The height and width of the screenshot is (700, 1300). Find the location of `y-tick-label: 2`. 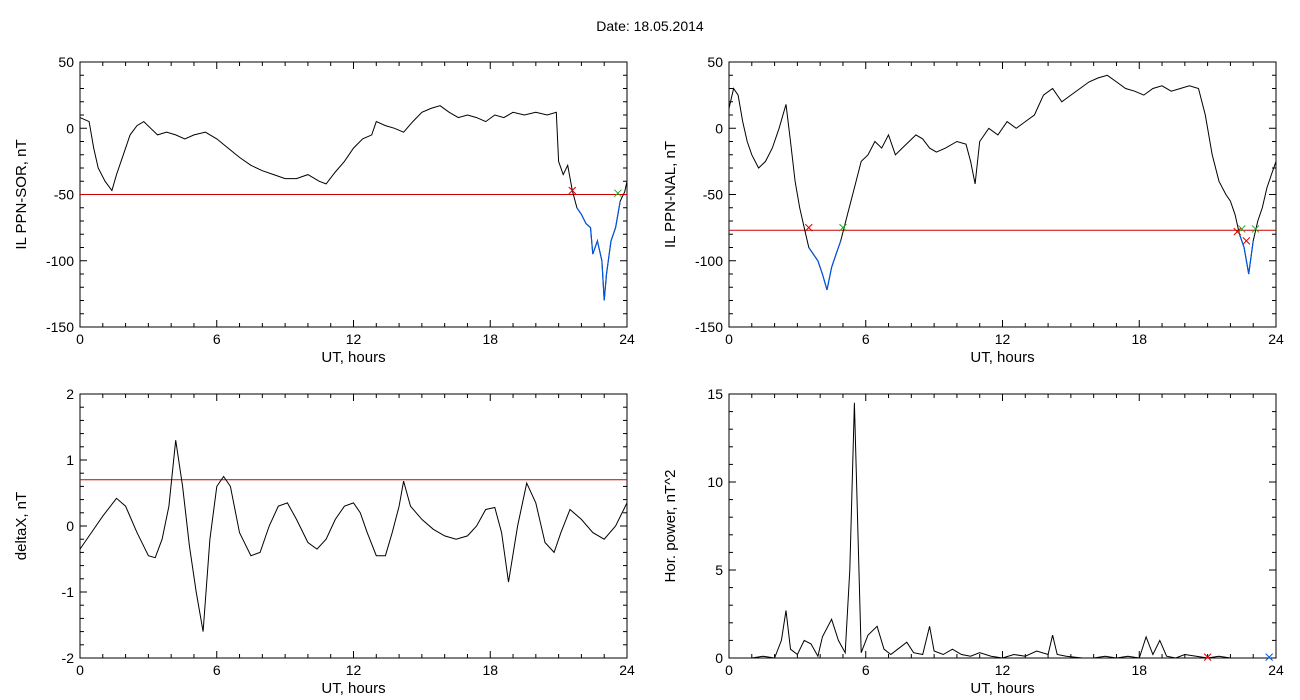

y-tick-label: 2 is located at coordinates (70, 394).